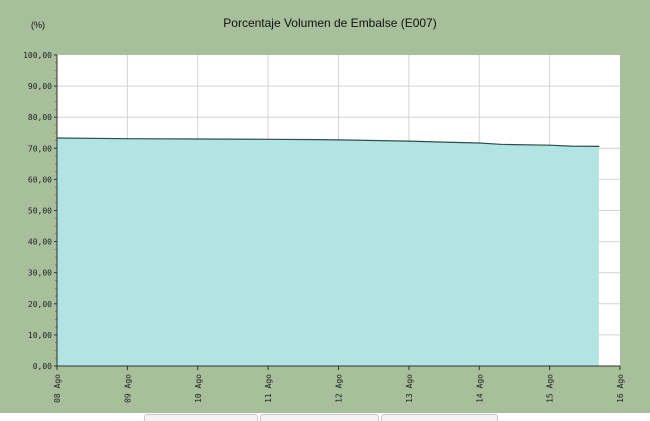 The height and width of the screenshot is (421, 650). Describe the element at coordinates (57, 388) in the screenshot. I see `x-tick-label: 08 Ago` at that location.